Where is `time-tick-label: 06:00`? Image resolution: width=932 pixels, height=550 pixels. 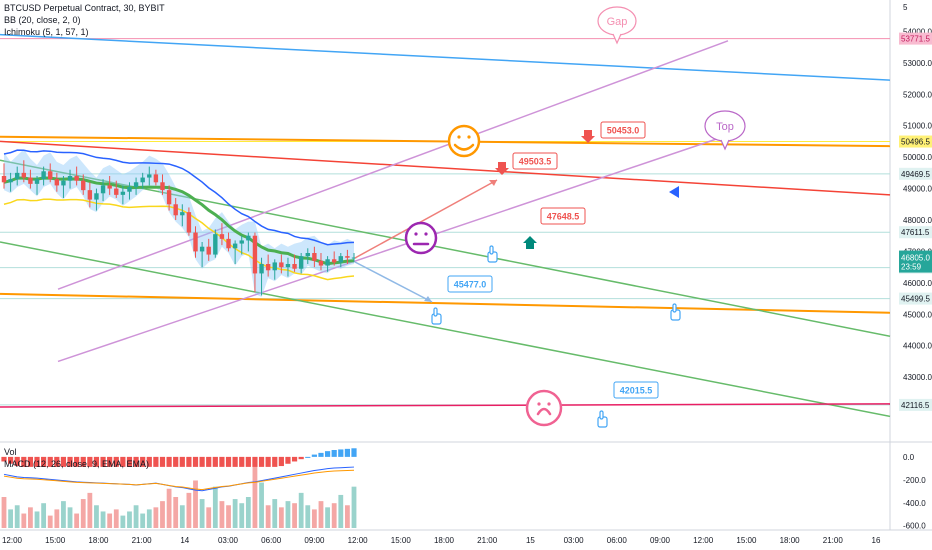 time-tick-label: 06:00 is located at coordinates (617, 540).